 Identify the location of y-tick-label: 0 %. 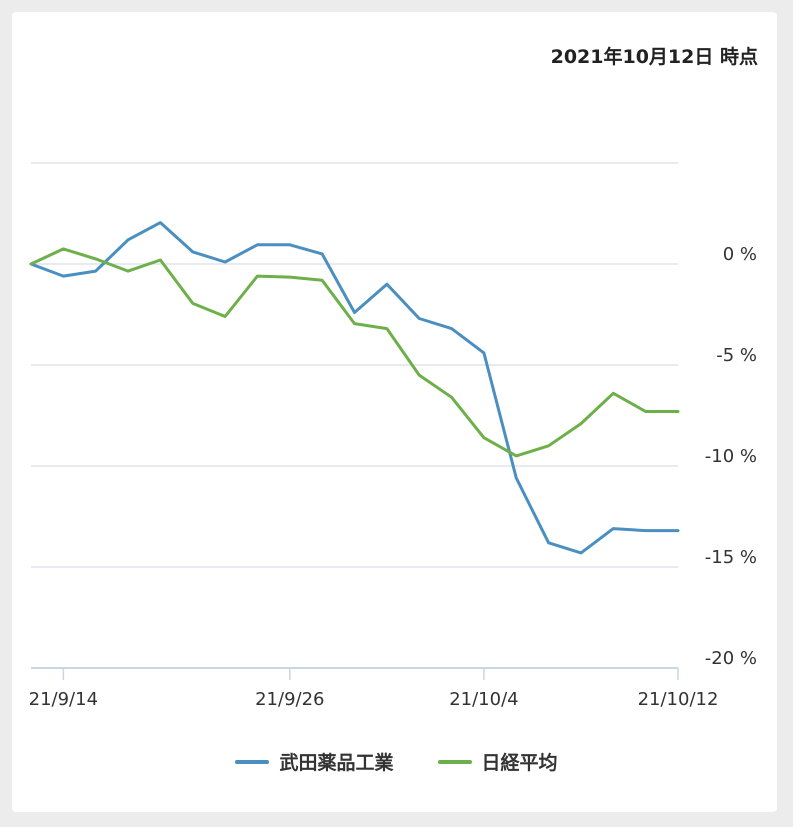
(740, 254).